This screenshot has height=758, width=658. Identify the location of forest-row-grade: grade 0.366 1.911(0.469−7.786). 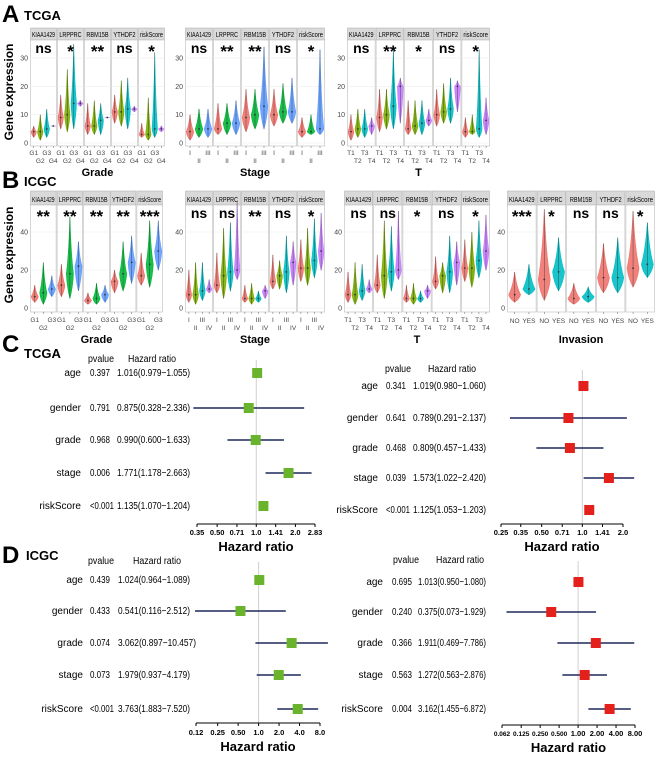
(496, 643).